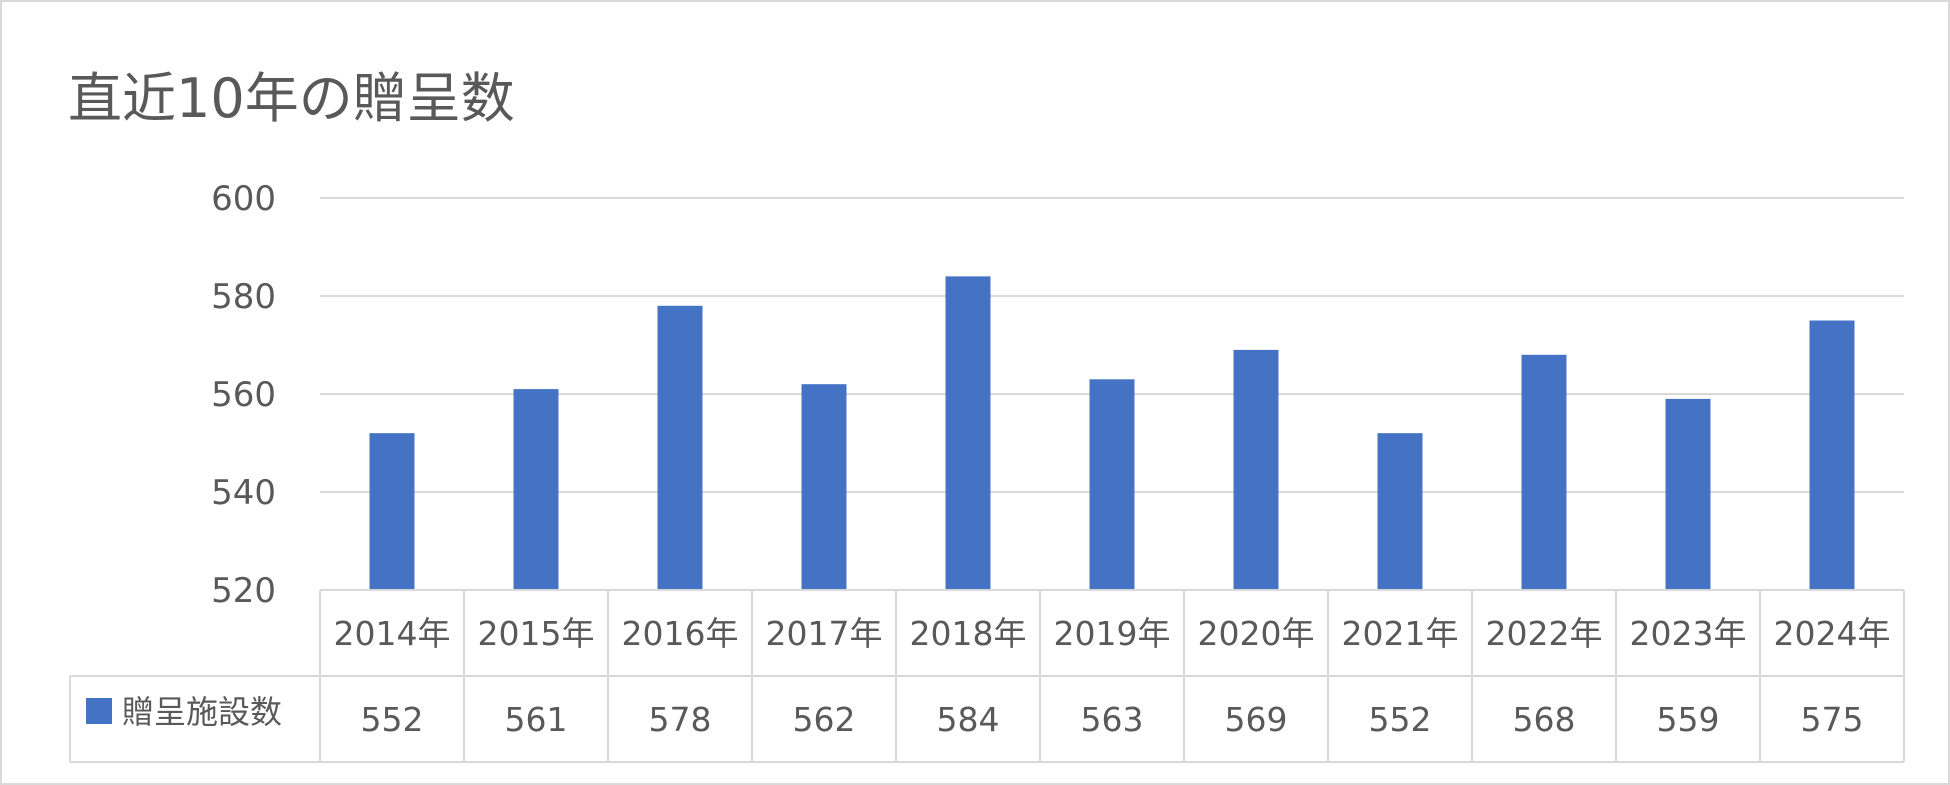  Describe the element at coordinates (243, 591) in the screenshot. I see `y-tick-label: 520` at that location.